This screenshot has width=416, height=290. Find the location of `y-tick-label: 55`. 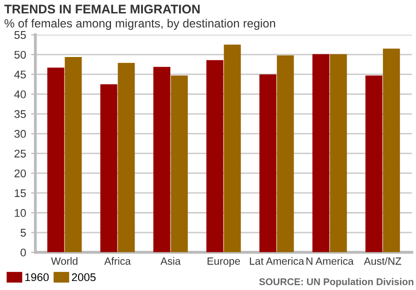

y-tick-label: 55 is located at coordinates (20, 35).